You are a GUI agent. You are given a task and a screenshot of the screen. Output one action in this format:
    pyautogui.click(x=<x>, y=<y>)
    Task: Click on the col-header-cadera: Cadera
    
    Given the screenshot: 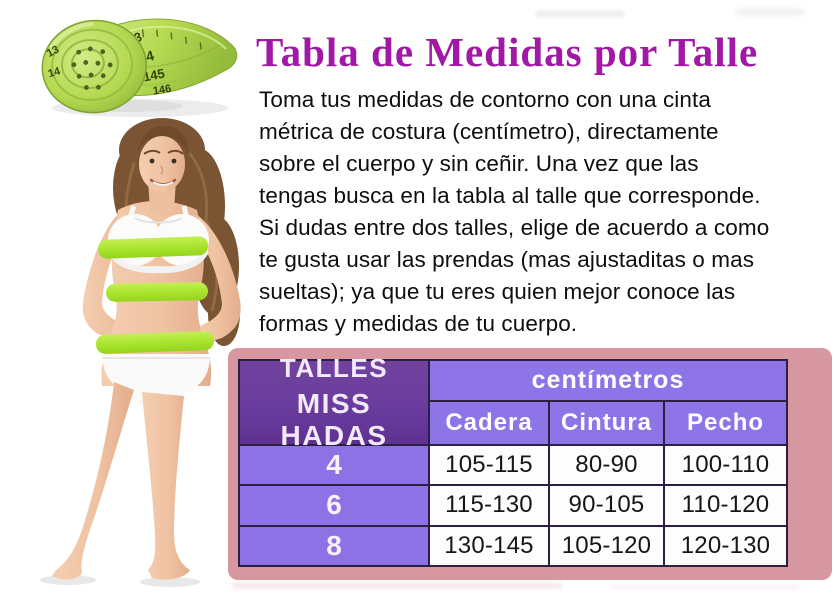 What is the action you would take?
    pyautogui.click(x=489, y=423)
    